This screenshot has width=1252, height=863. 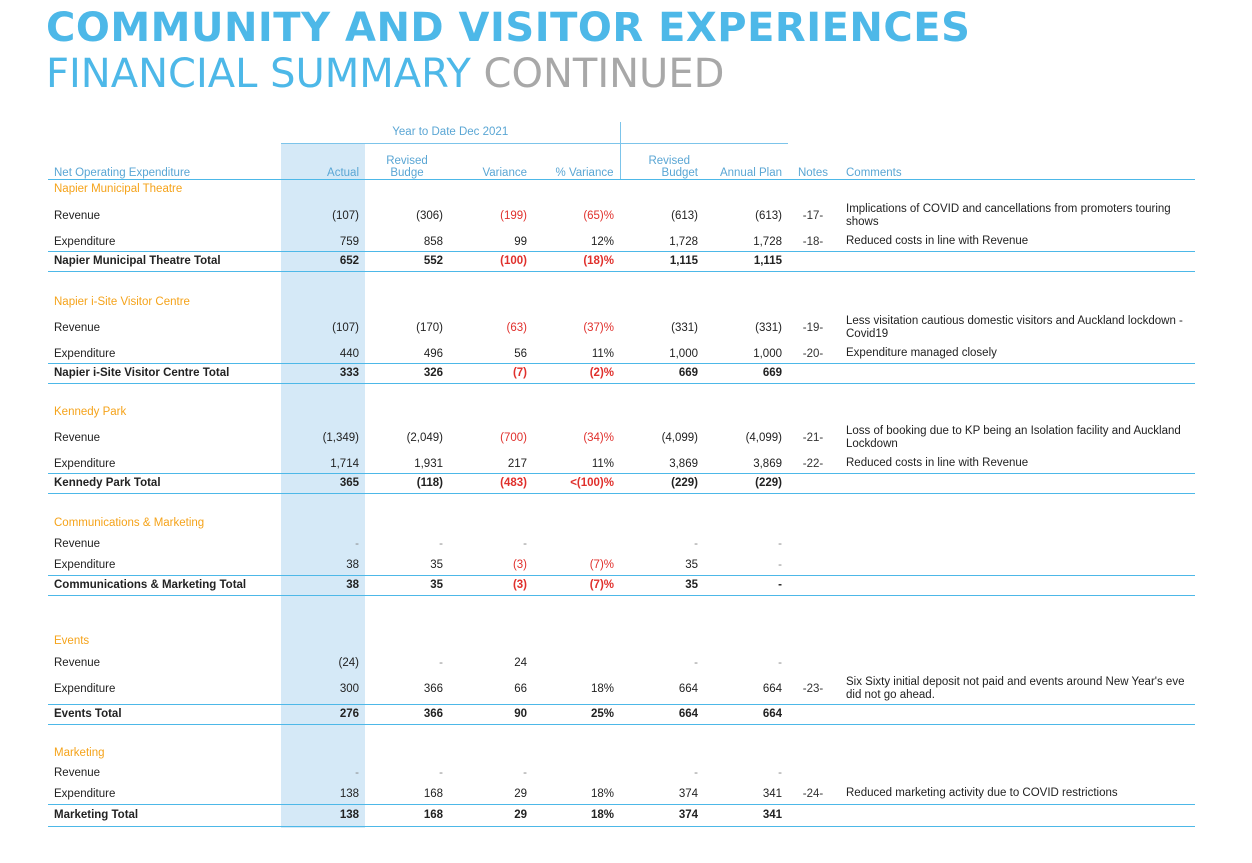 What do you see at coordinates (684, 216) in the screenshot?
I see `cell-rev_budget: (613)` at bounding box center [684, 216].